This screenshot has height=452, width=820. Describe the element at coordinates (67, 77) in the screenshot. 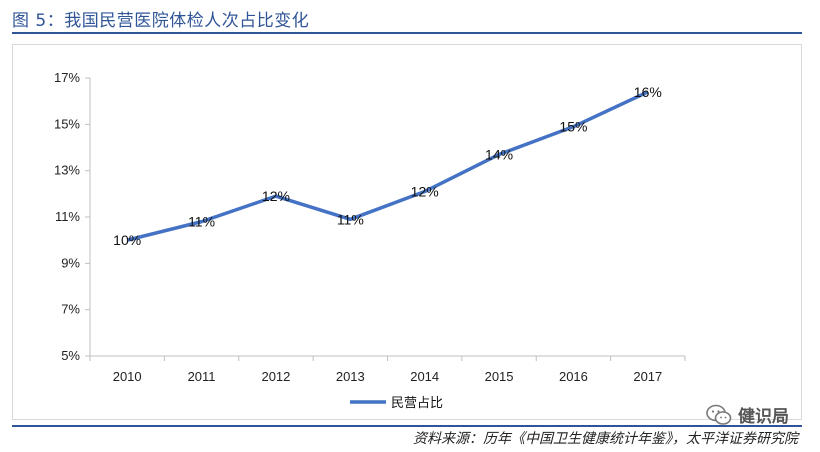

I see `y-tick-label: 17%` at that location.